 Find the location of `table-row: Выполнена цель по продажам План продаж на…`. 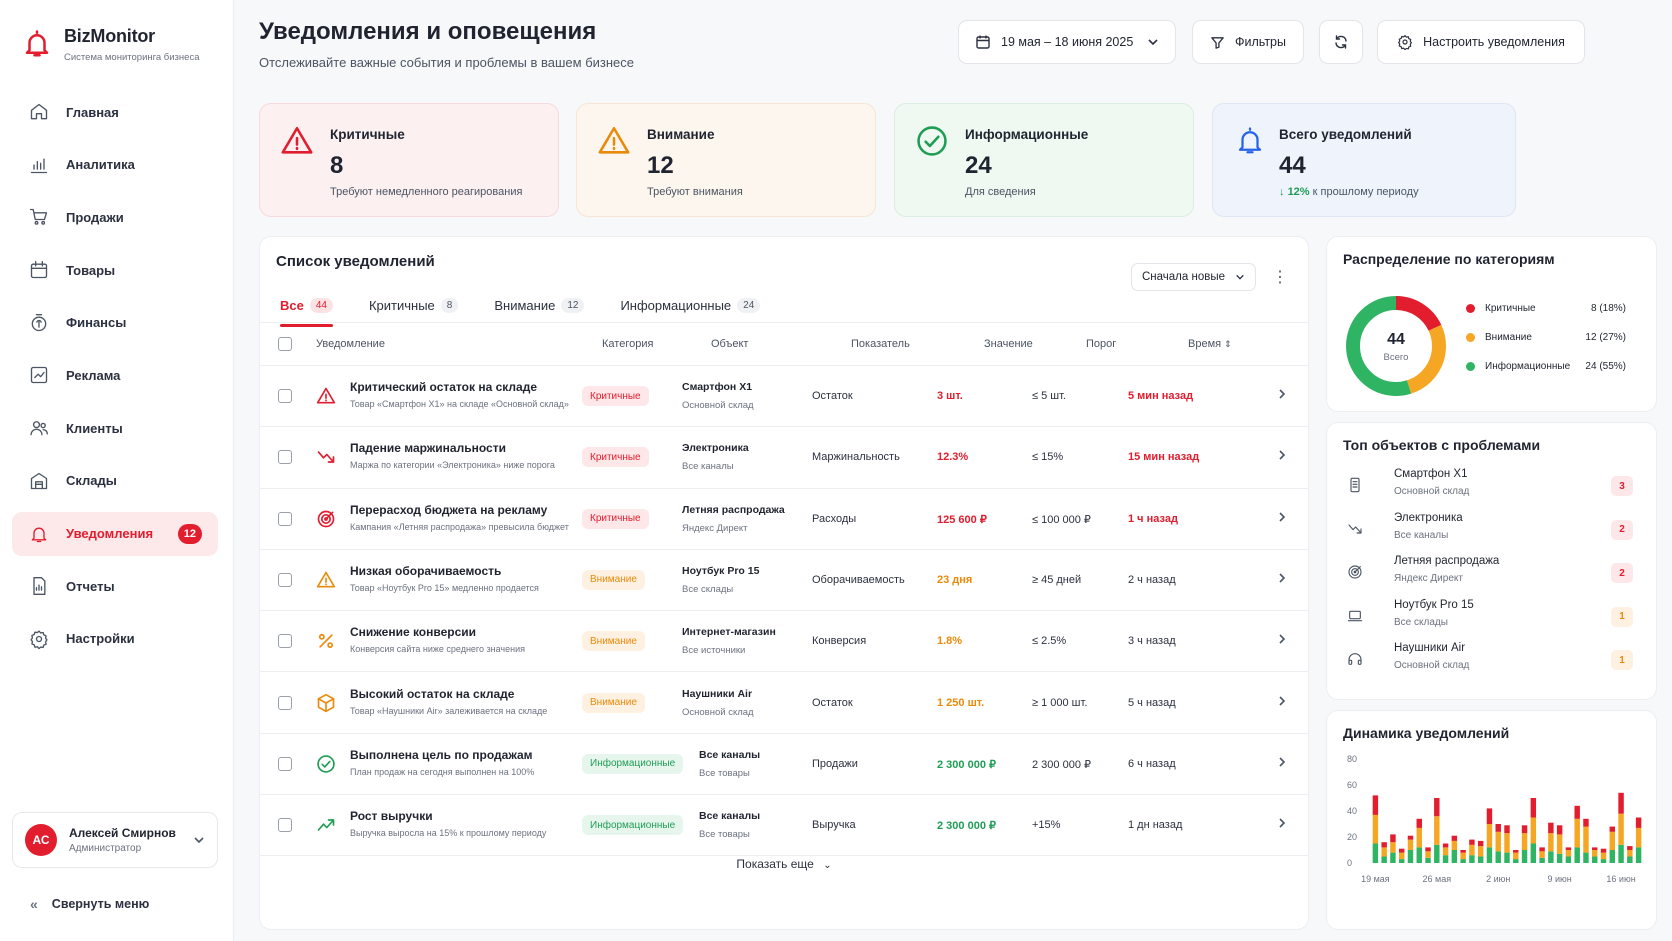

table-row: Выполнена цель по продажам План продаж на… is located at coordinates (784, 765).